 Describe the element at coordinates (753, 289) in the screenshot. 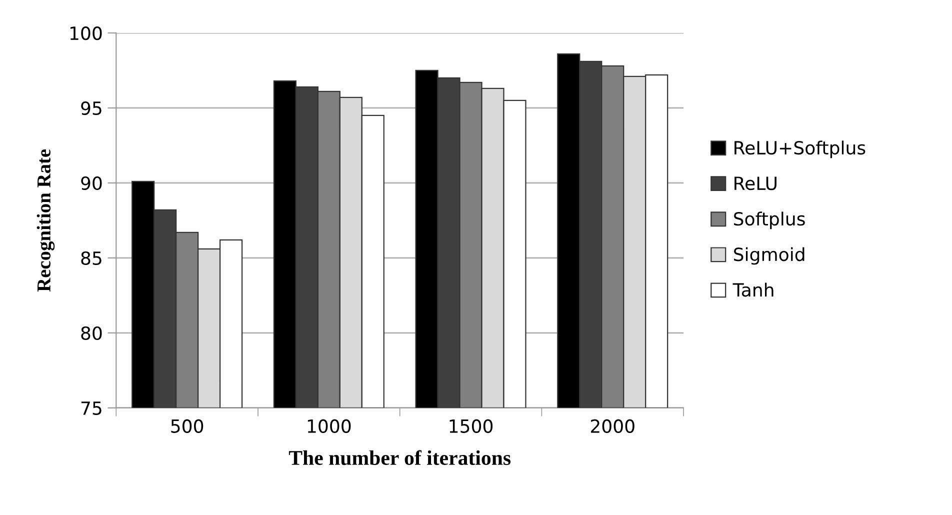

I see `legend-label: Tanh` at that location.